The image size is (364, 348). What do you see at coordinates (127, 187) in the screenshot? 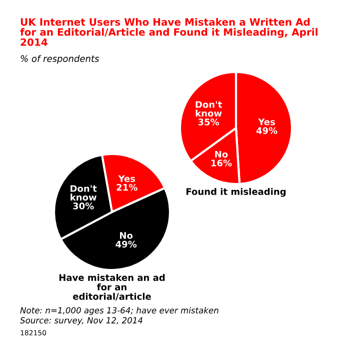
I see `data-label: 21%` at bounding box center [127, 187].